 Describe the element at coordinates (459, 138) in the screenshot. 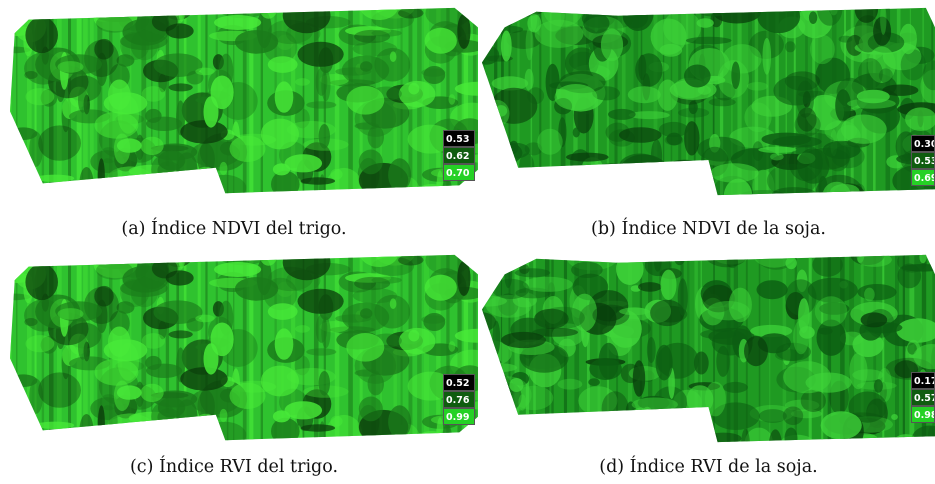

I see `legend-a-item-0: 0.53` at that location.